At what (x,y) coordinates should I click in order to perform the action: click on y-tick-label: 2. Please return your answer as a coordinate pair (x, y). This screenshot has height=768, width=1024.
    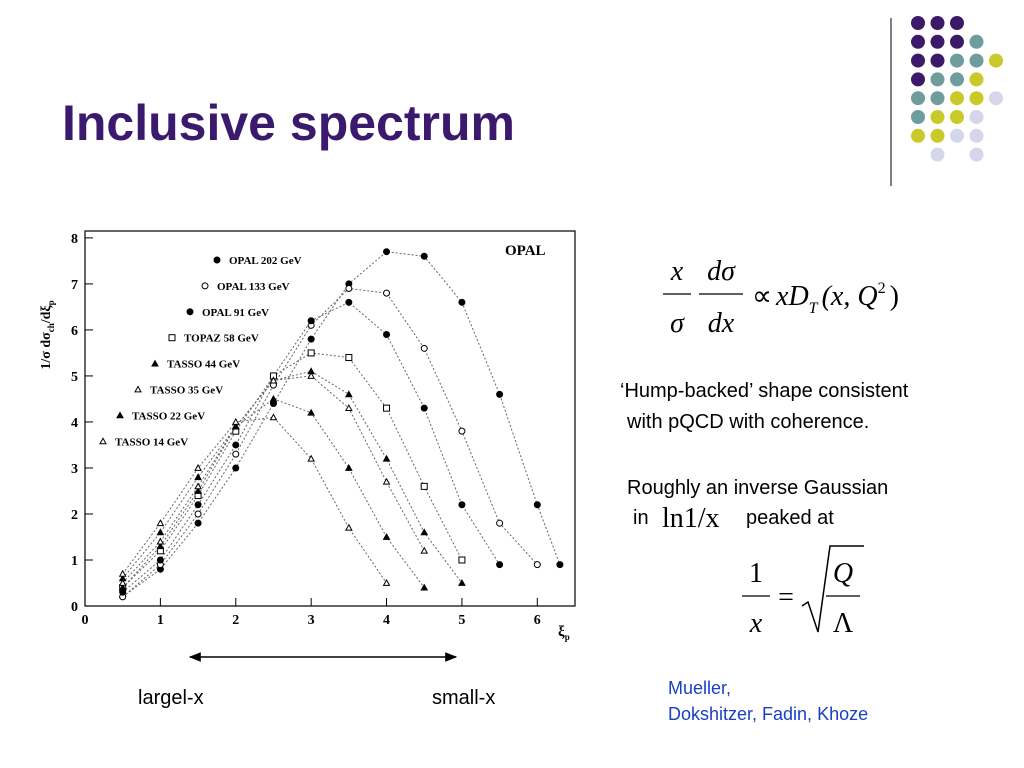
    Looking at the image, I should click on (74, 515).